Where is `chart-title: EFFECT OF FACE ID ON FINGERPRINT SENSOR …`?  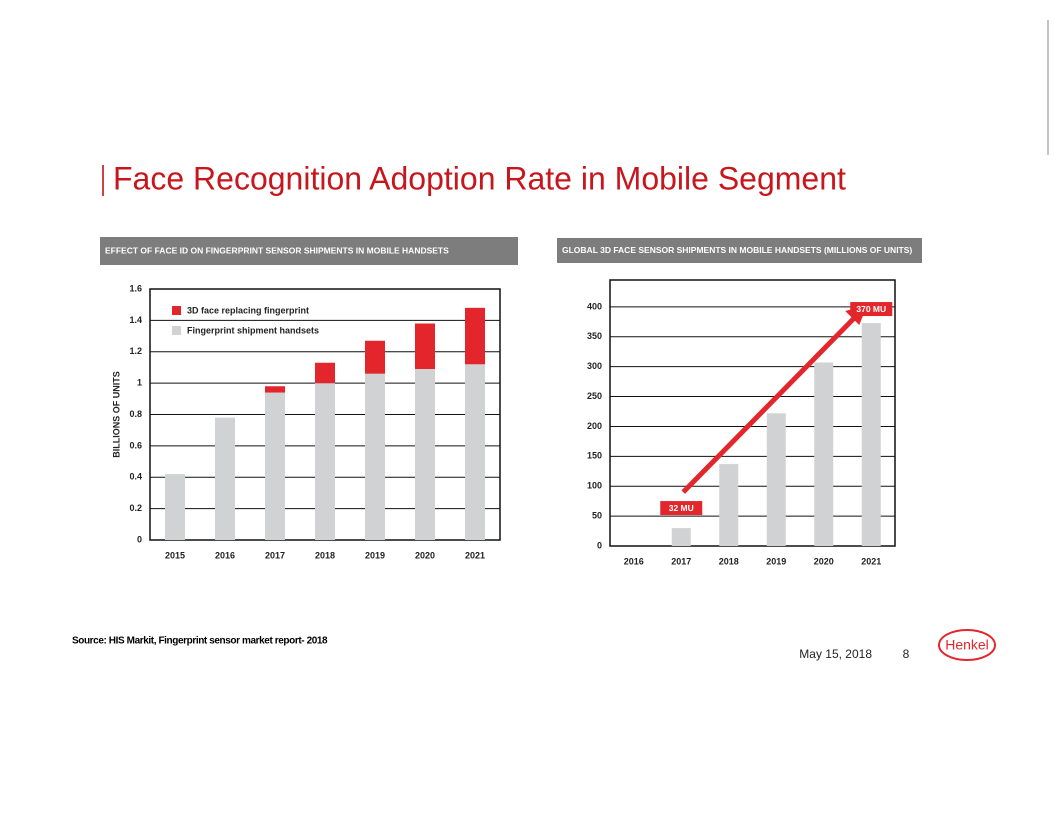
chart-title: EFFECT OF FACE ID ON FINGERPRINT SENSOR … is located at coordinates (277, 250).